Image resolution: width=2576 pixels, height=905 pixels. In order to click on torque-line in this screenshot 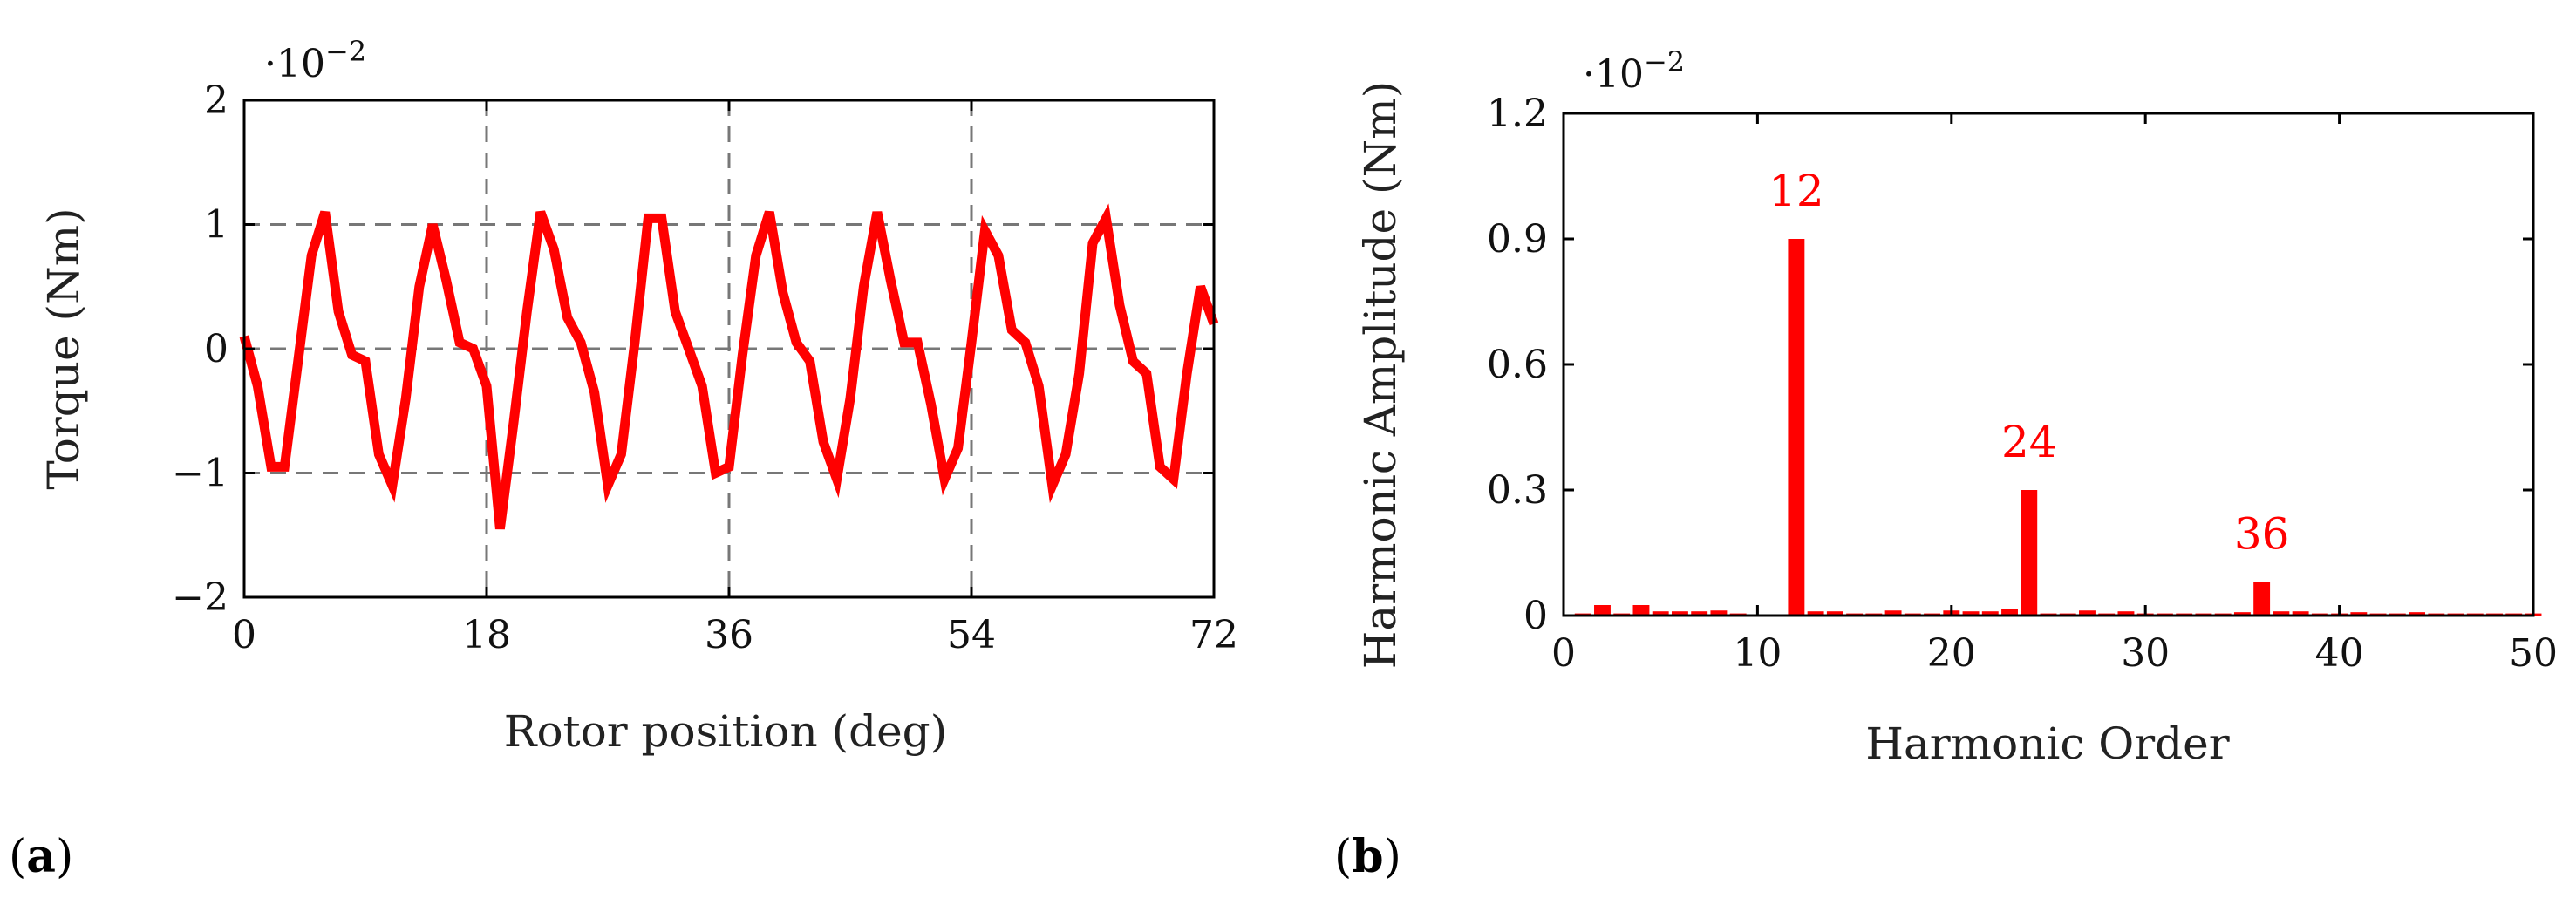, I will do `click(729, 366)`.